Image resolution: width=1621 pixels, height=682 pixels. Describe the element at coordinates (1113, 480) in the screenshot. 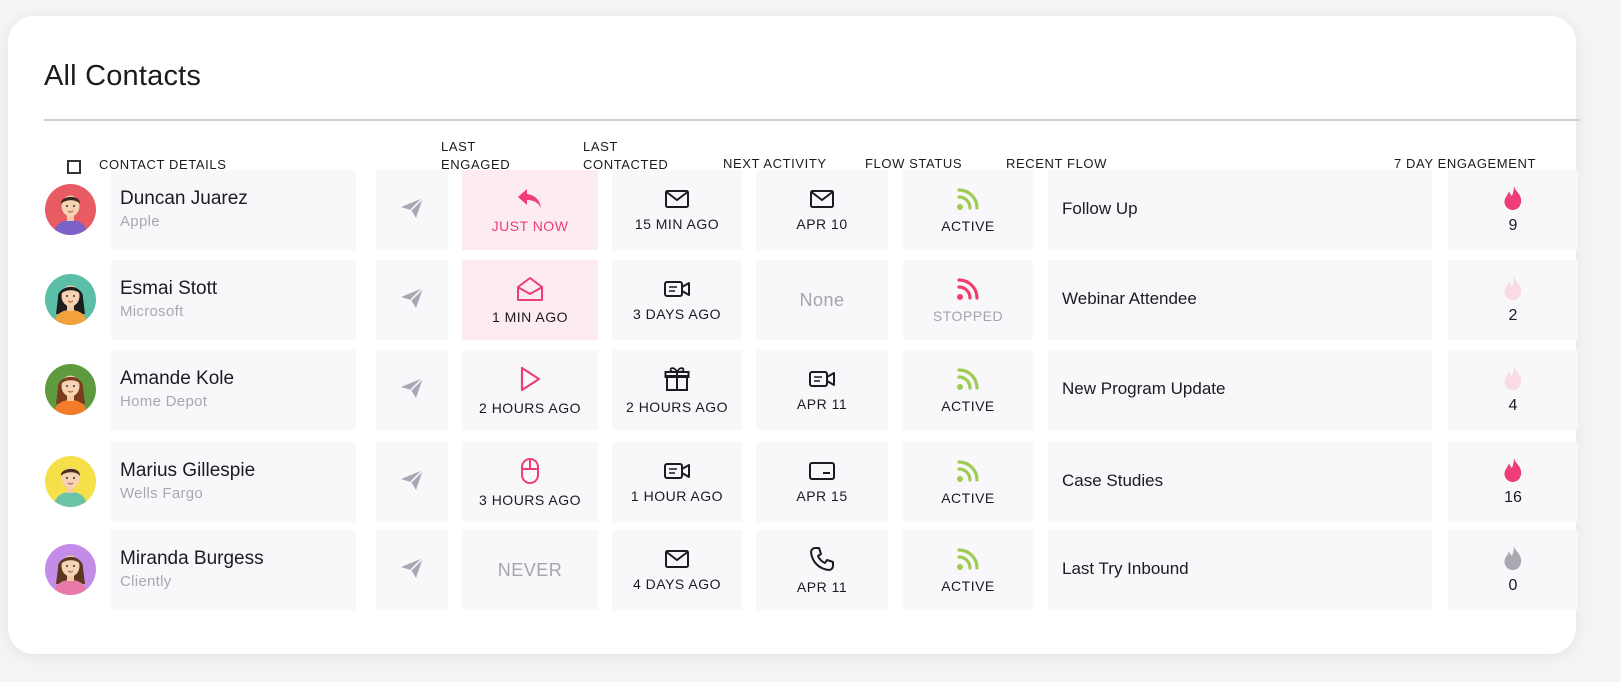

I see `recent-flow-name: Case Studies` at that location.